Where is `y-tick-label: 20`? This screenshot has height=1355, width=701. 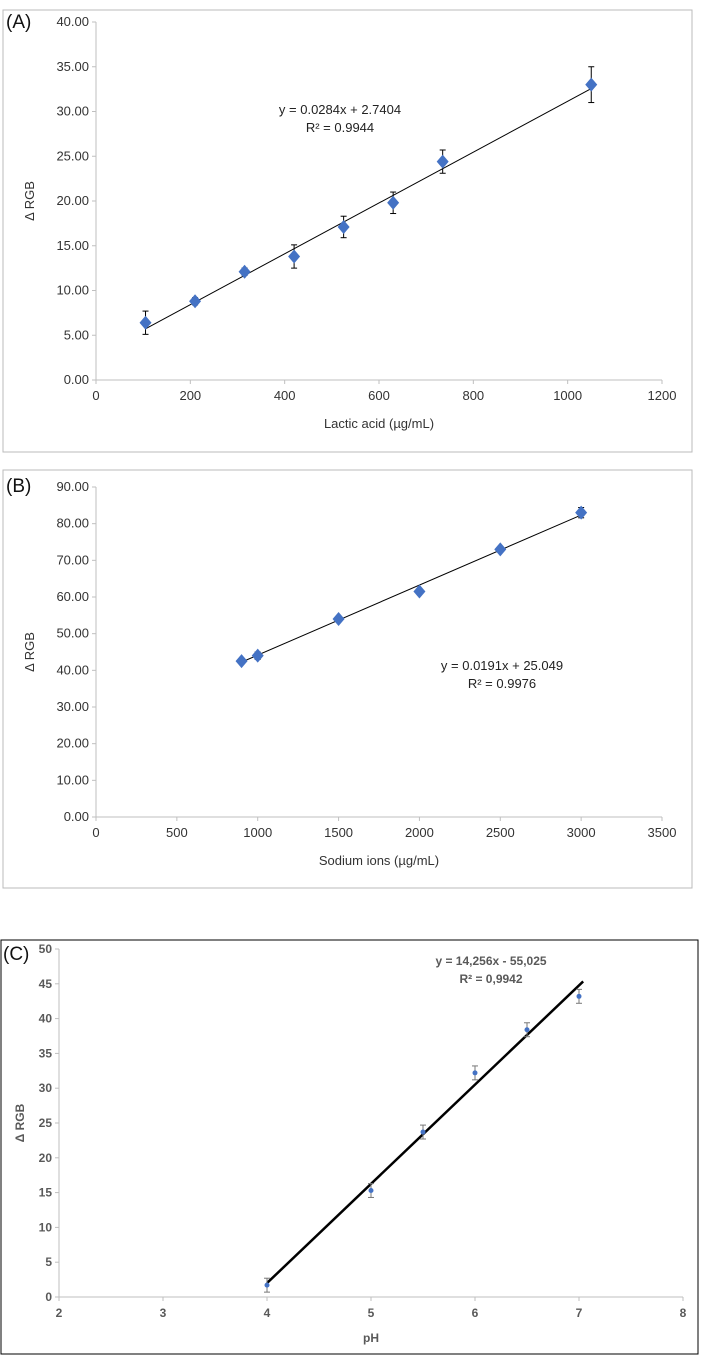
y-tick-label: 20 is located at coordinates (46, 1158).